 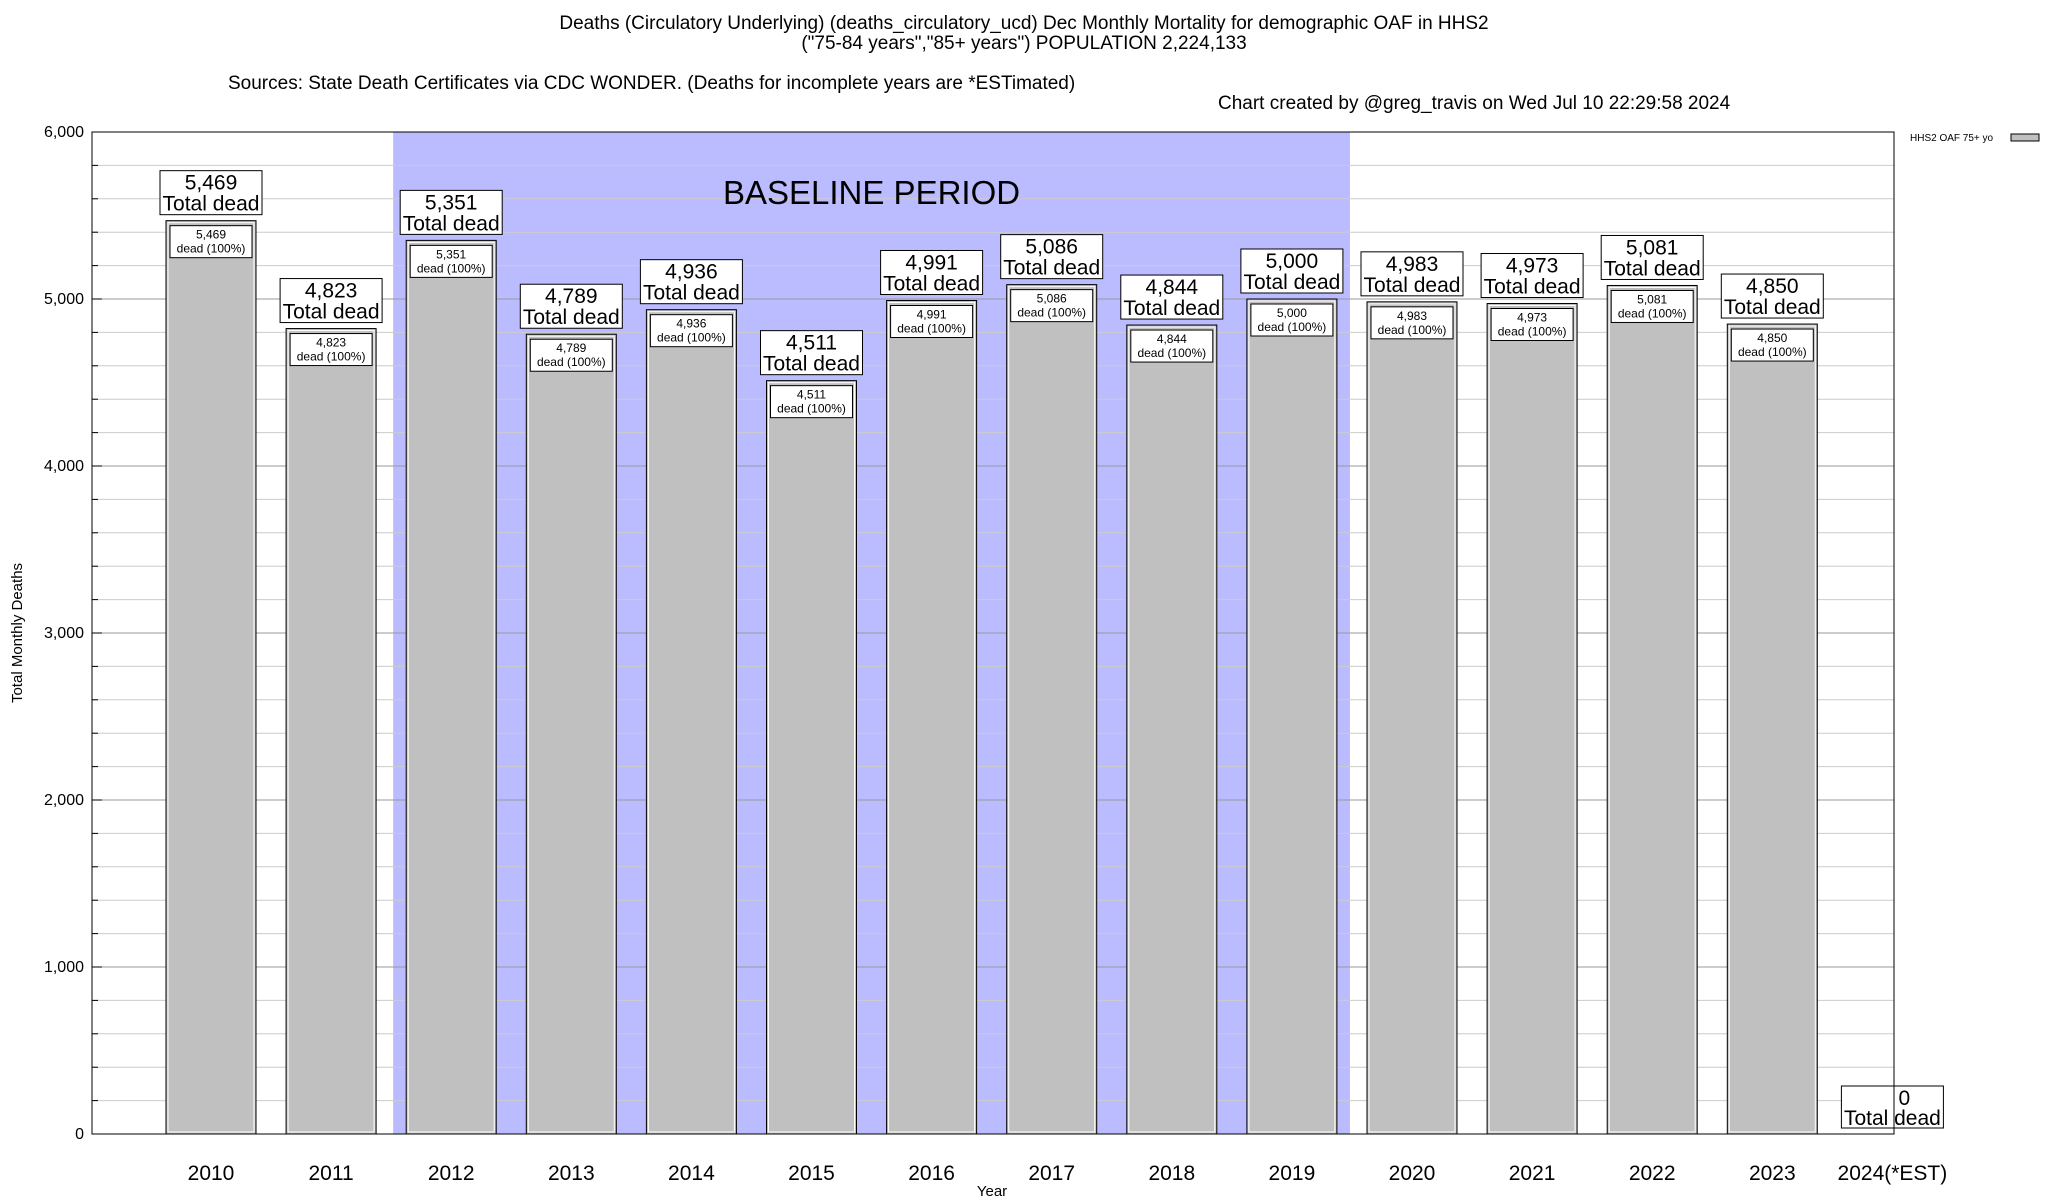 What do you see at coordinates (64, 132) in the screenshot?
I see `y-tick-label: 6,000` at bounding box center [64, 132].